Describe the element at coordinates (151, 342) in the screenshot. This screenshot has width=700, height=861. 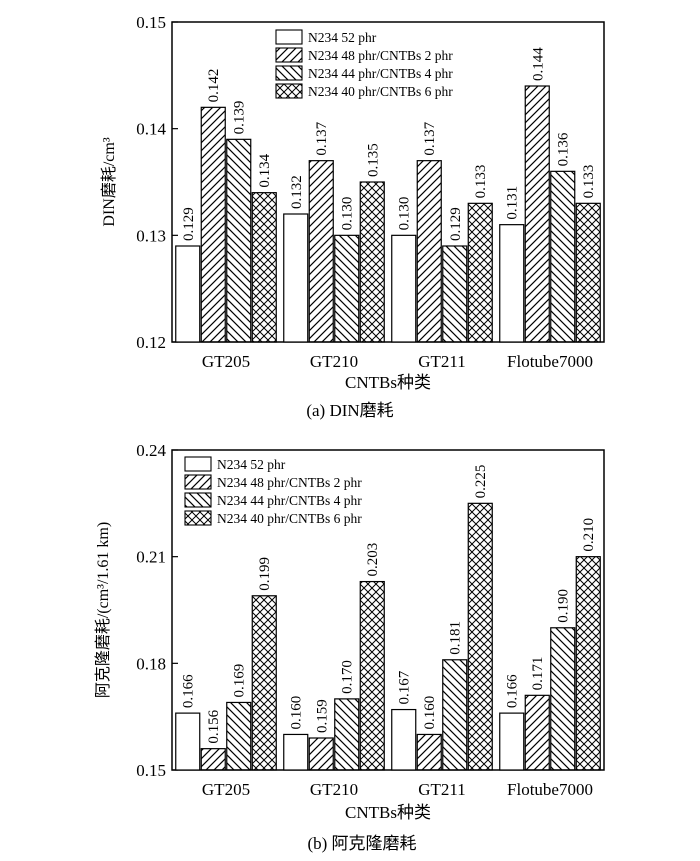
I see `y-tick-label: 0.12` at that location.